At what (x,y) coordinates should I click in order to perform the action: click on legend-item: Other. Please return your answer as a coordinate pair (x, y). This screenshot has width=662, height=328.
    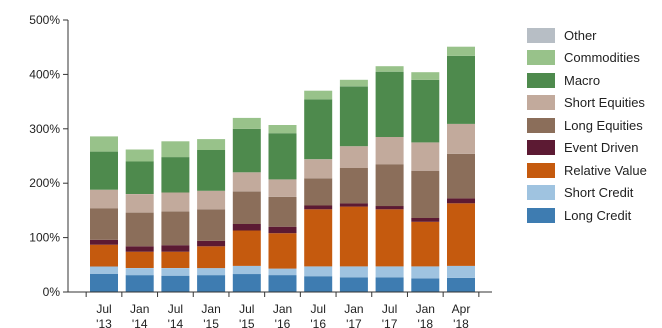
    Looking at the image, I should click on (587, 35).